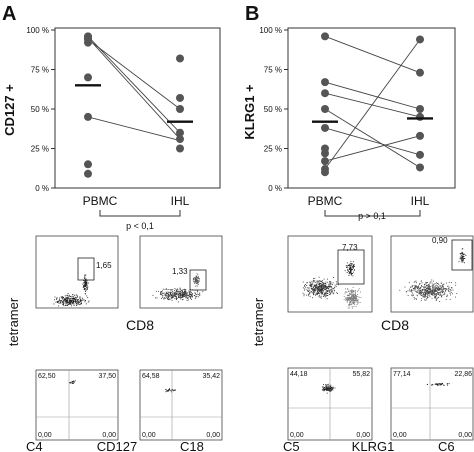 The height and width of the screenshot is (452, 474). I want to click on flow-a4-ur: 35,42, so click(211, 376).